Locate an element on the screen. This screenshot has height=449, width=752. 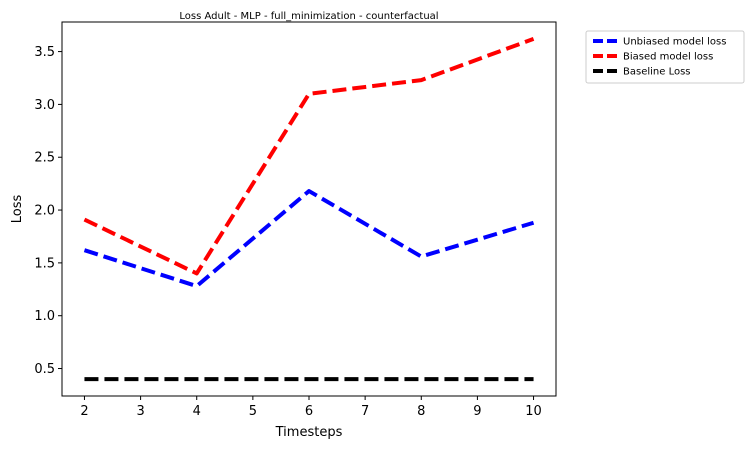
x-tick-label: 10 is located at coordinates (533, 411).